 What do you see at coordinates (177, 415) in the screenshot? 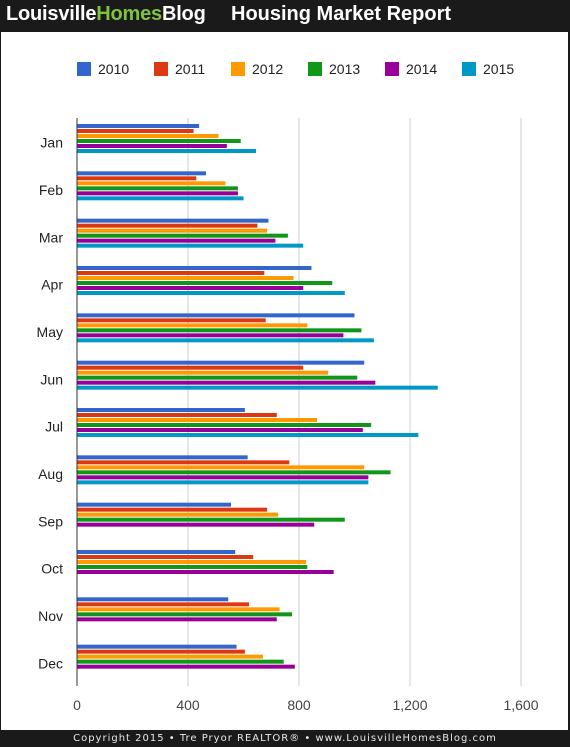
I see `bar-jul-2011` at bounding box center [177, 415].